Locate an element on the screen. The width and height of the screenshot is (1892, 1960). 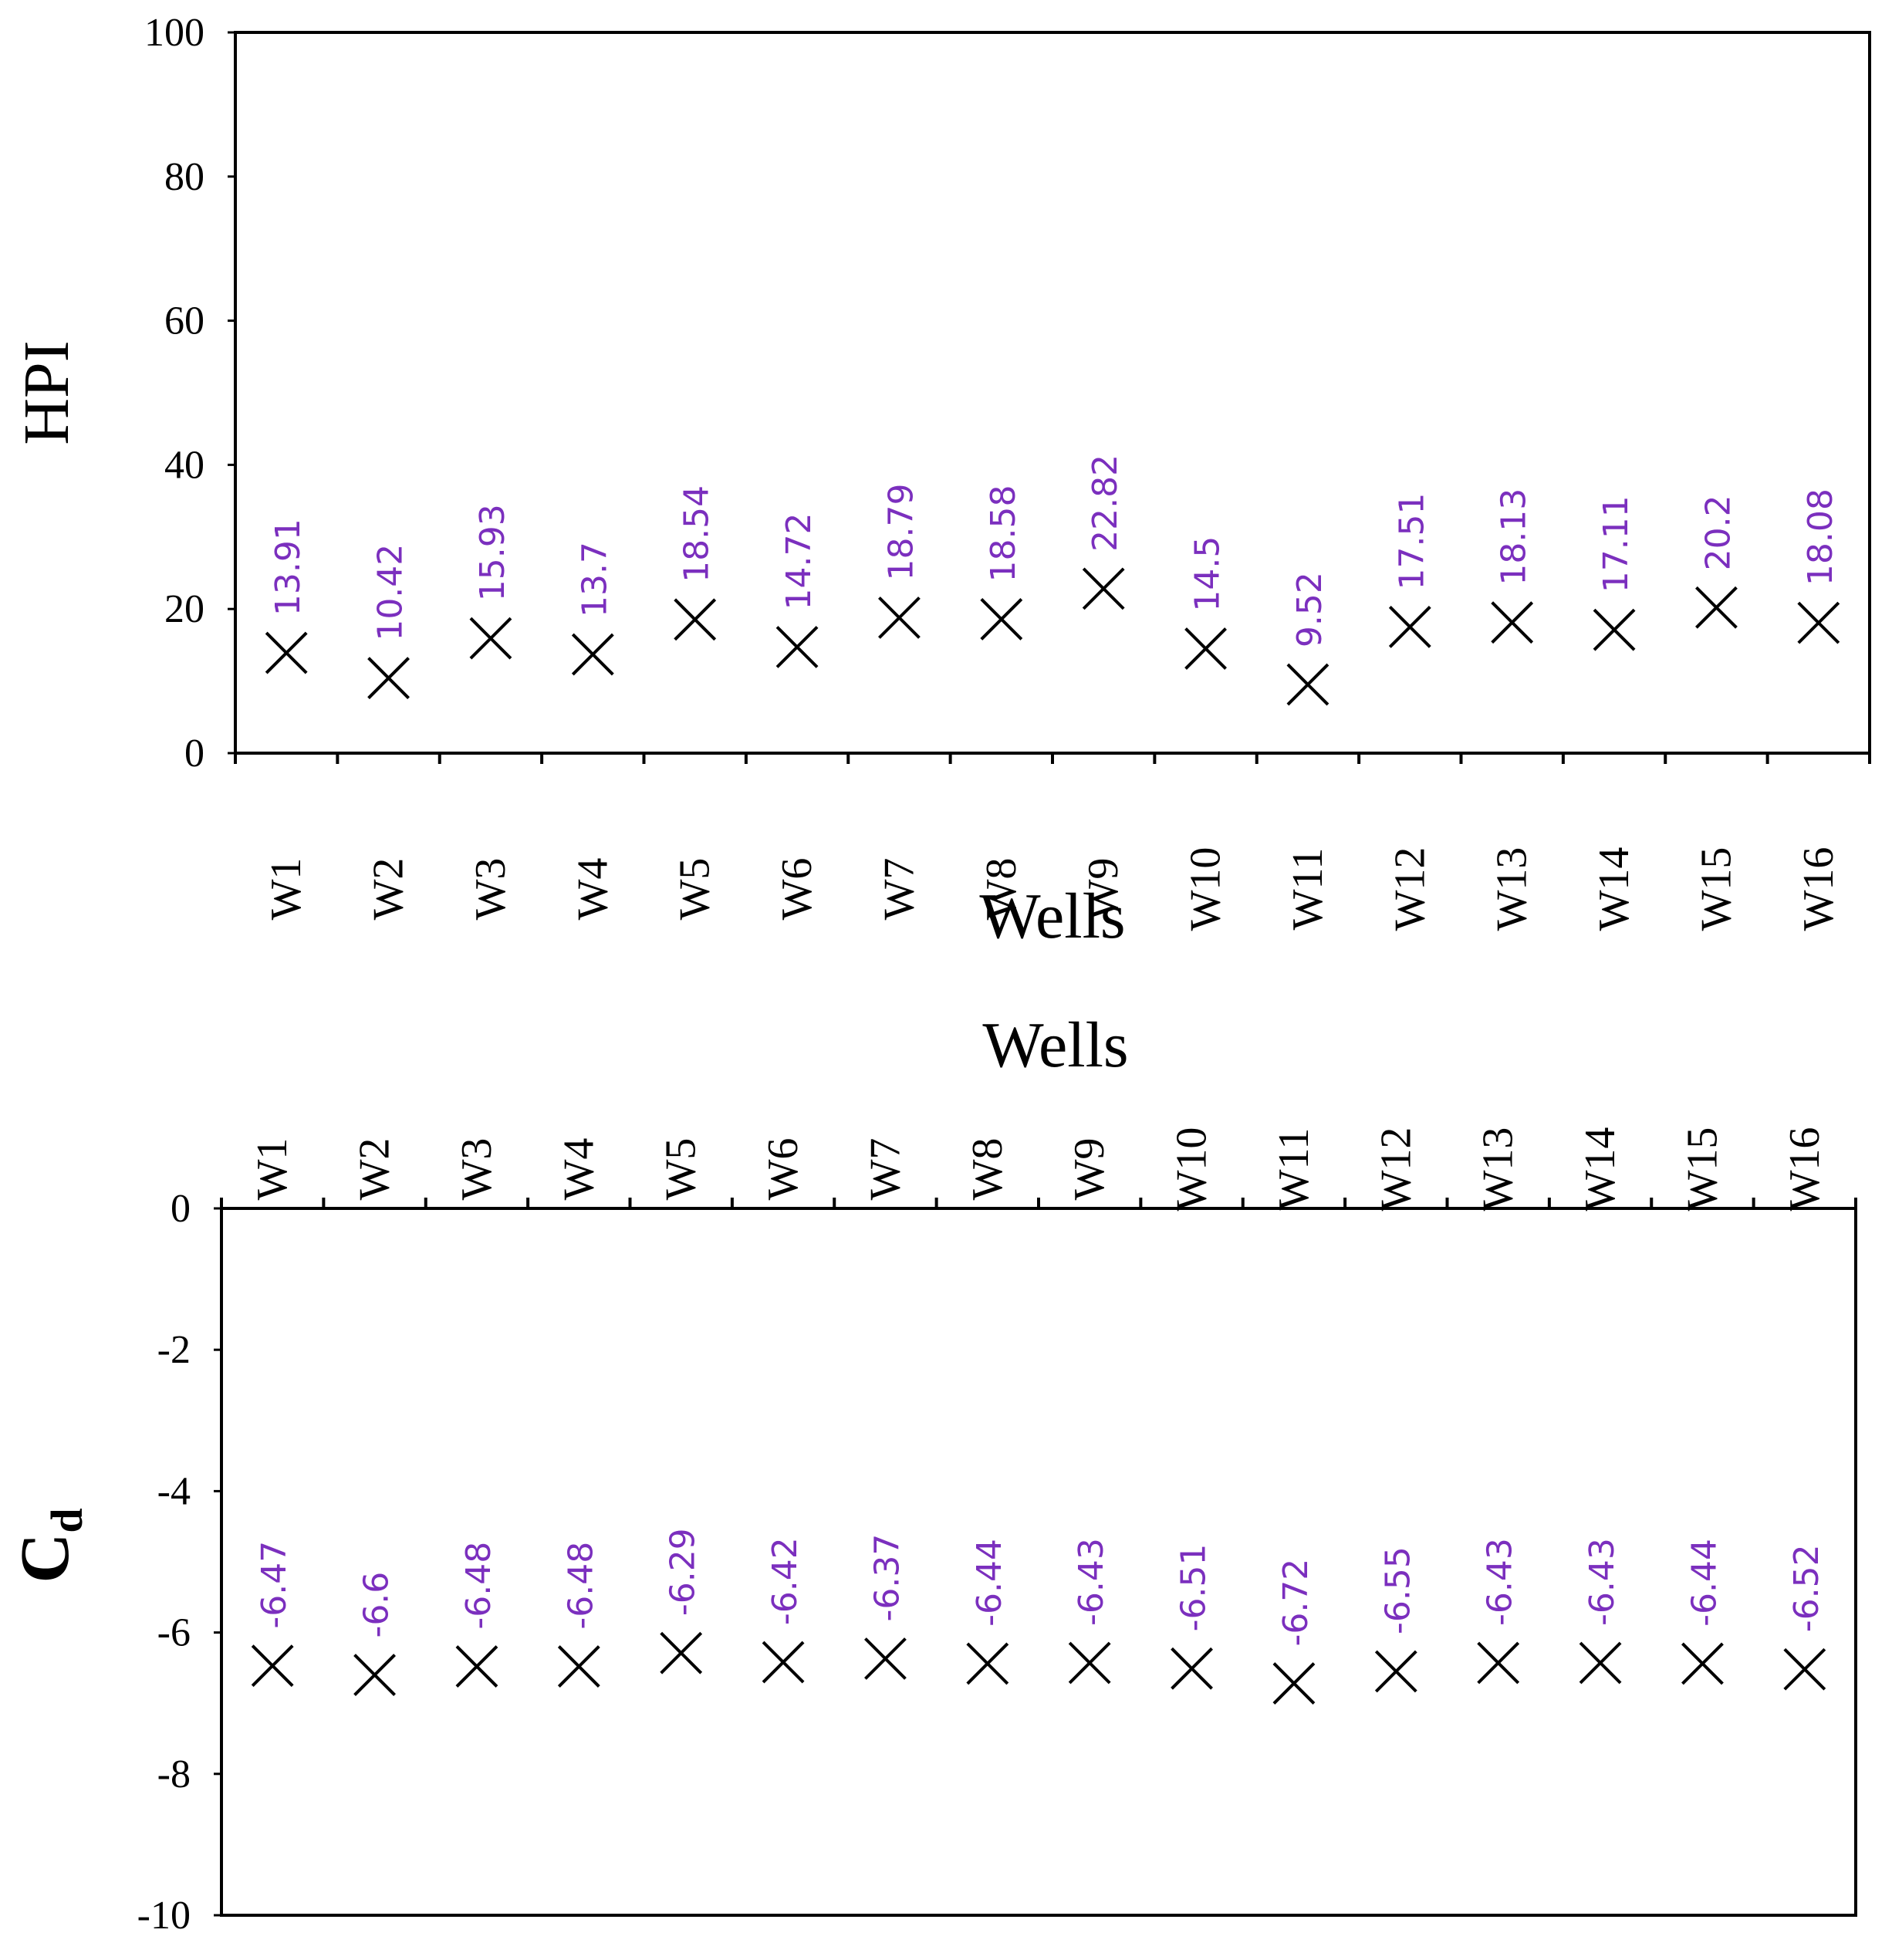
cd-y-tick-label: 0 is located at coordinates (181, 1209).